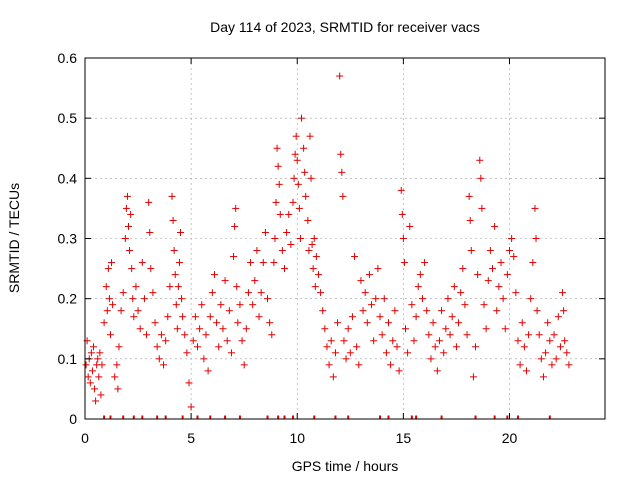  What do you see at coordinates (345, 466) in the screenshot?
I see `x-axis-label: GPS time / hours` at bounding box center [345, 466].